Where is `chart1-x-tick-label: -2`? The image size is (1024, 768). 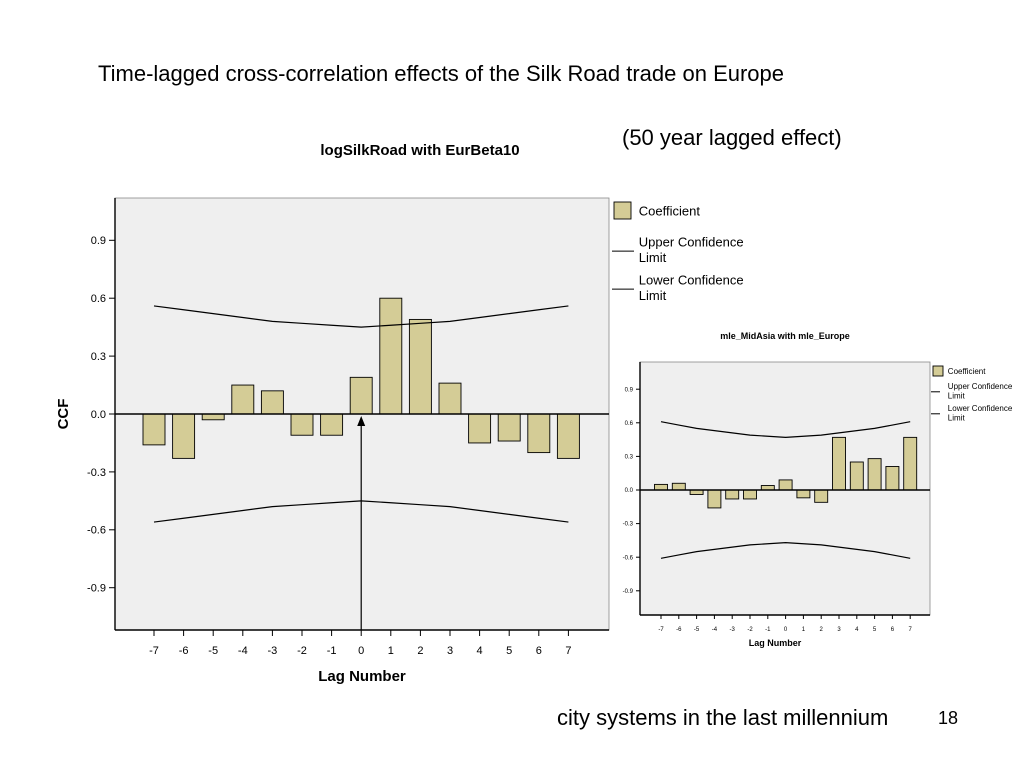
chart1-x-tick-label: -2 is located at coordinates (302, 651).